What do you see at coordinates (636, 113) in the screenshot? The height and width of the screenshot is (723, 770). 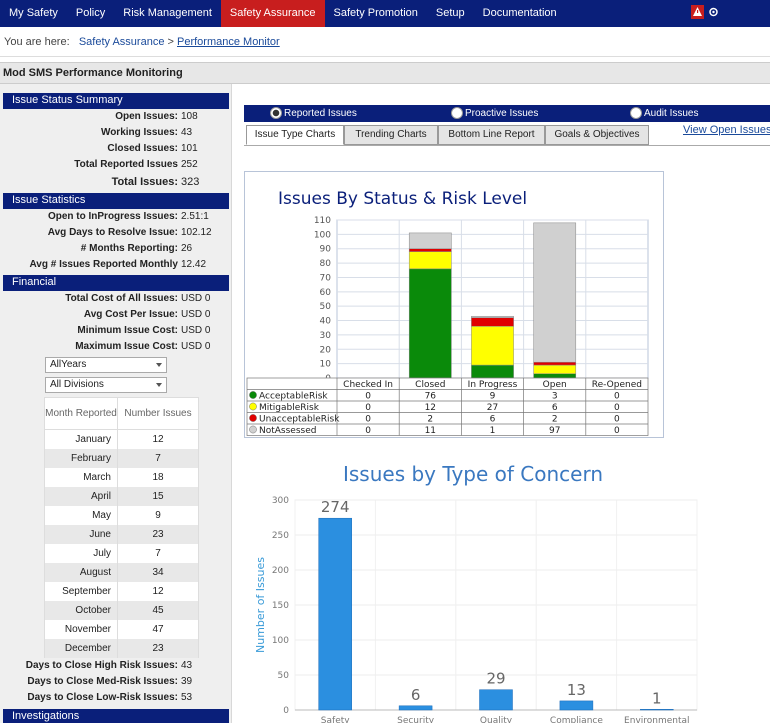 I see `radio-unchecked-icon` at bounding box center [636, 113].